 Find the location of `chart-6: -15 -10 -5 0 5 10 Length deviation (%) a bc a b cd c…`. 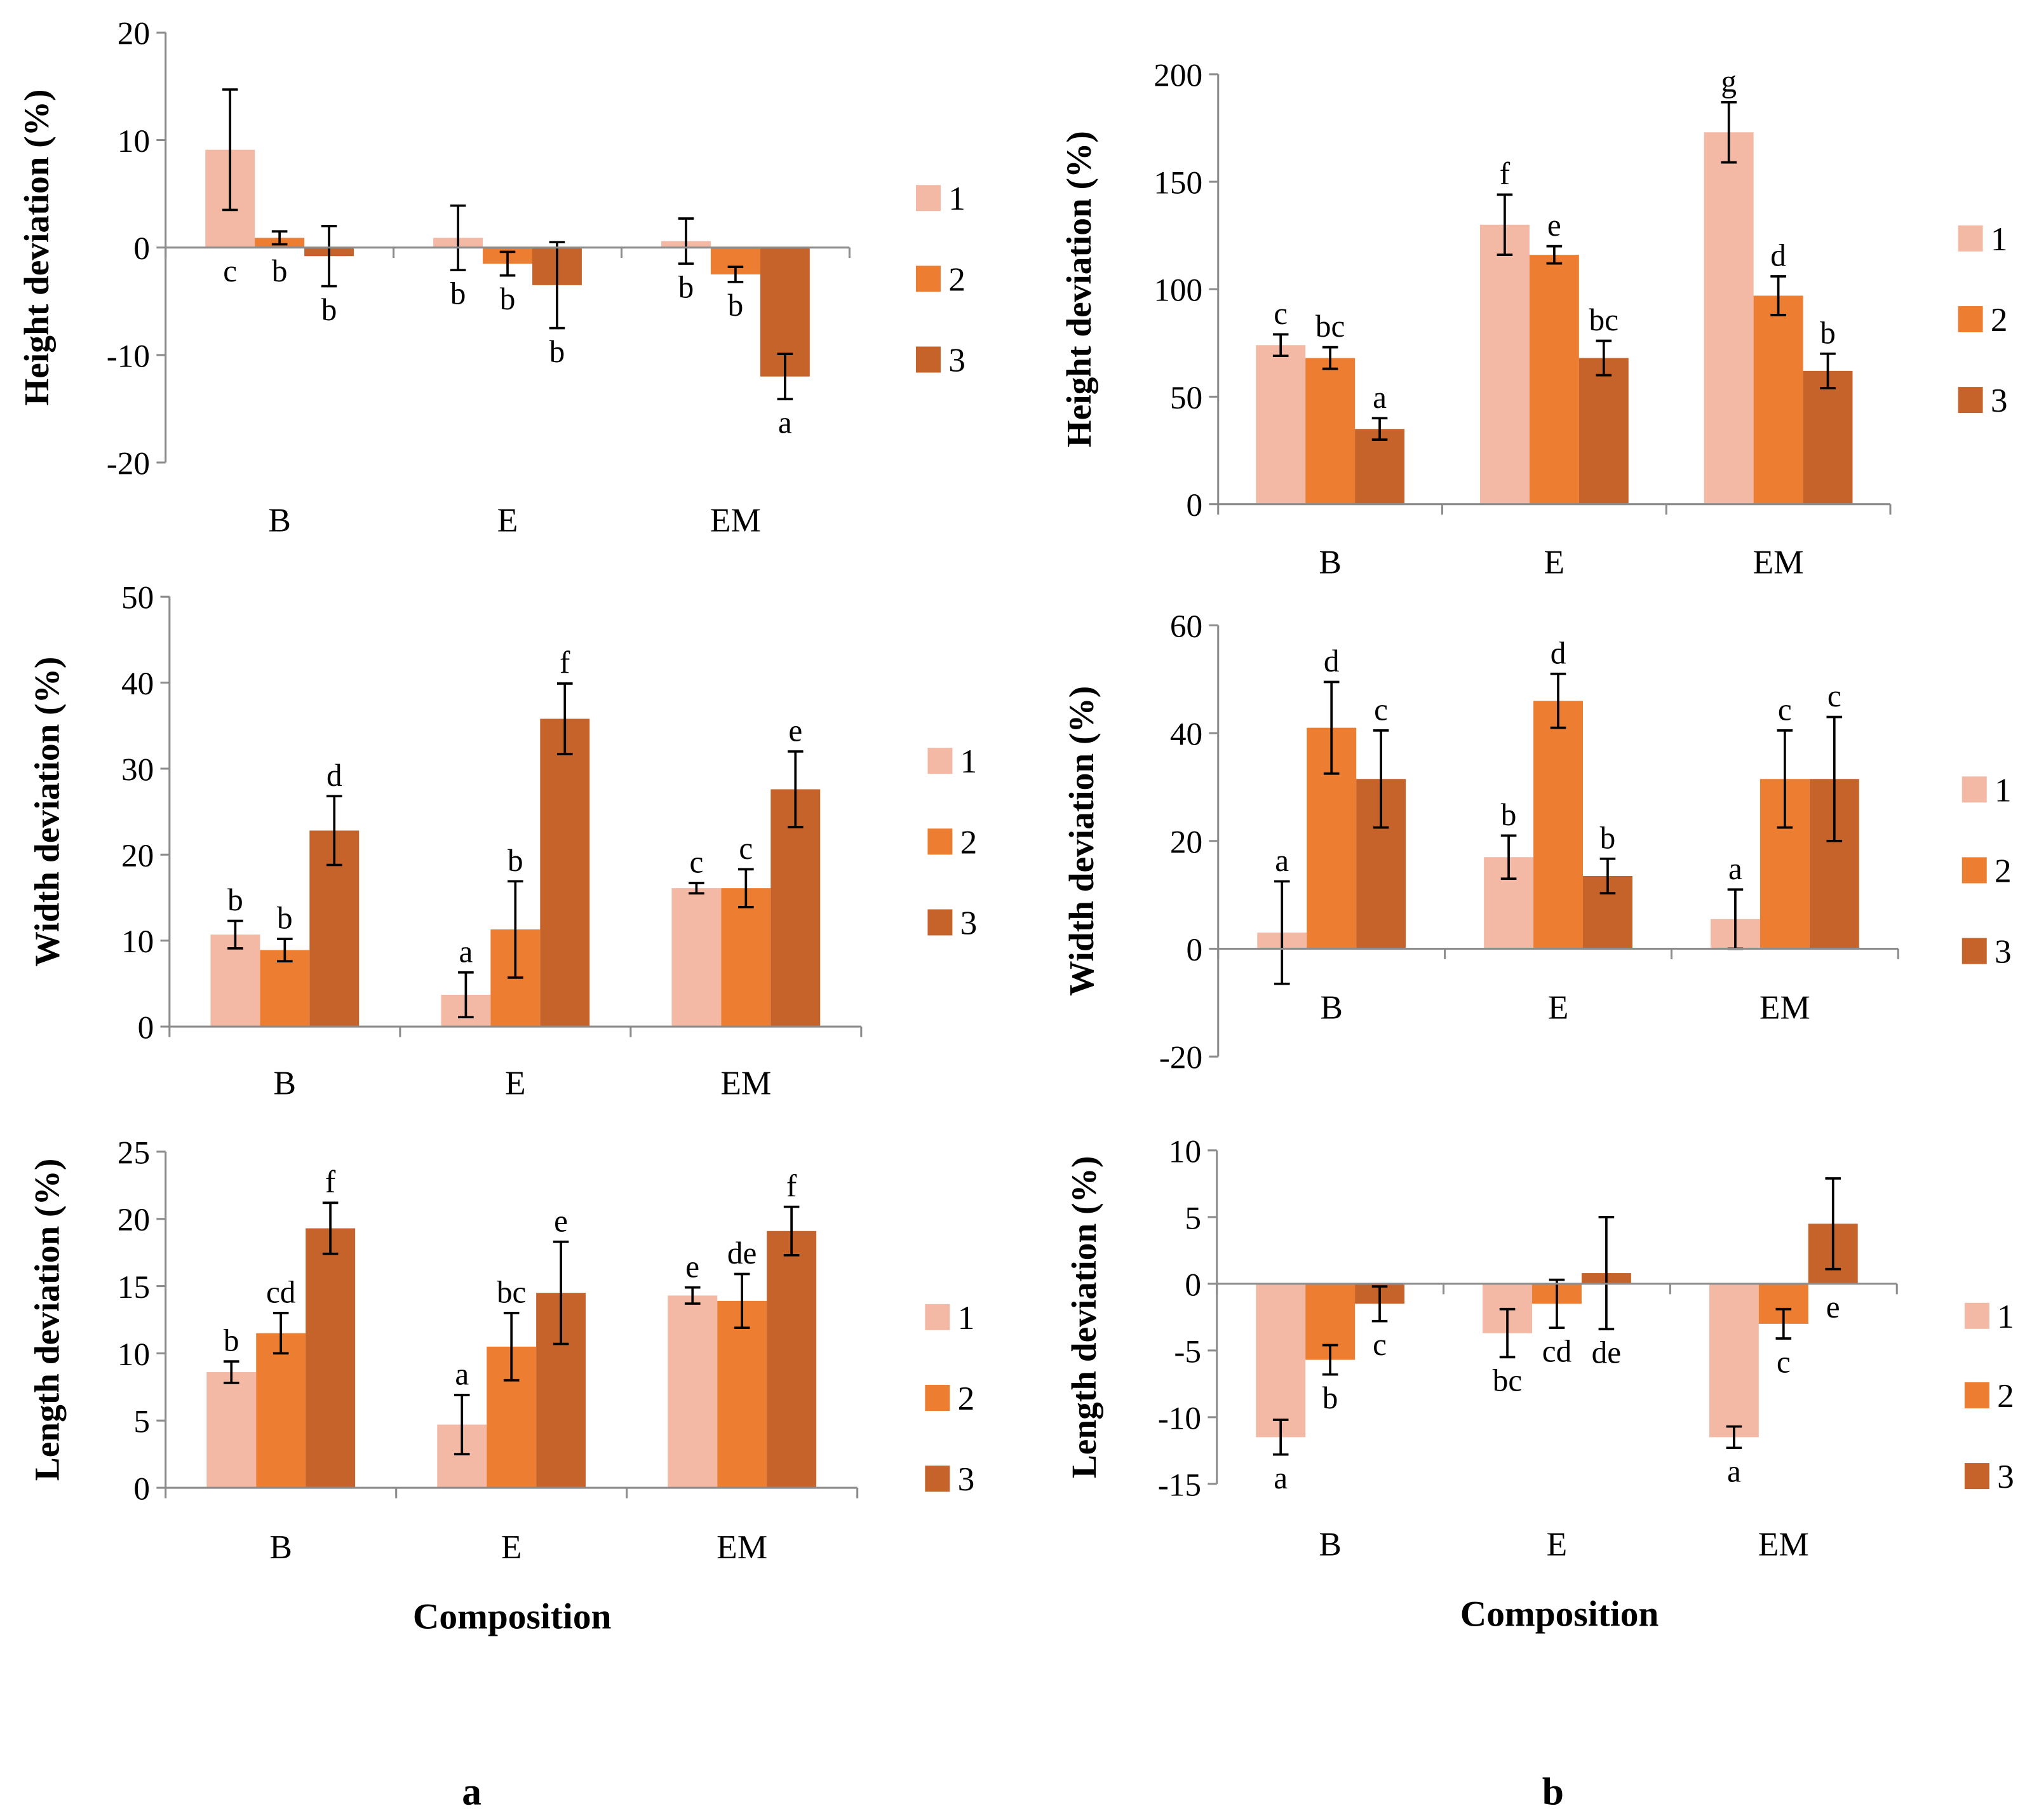

chart-6: -15 -10 -5 0 5 10 Length deviation (%) a bc a b cd c… is located at coordinates (1539, 1348).